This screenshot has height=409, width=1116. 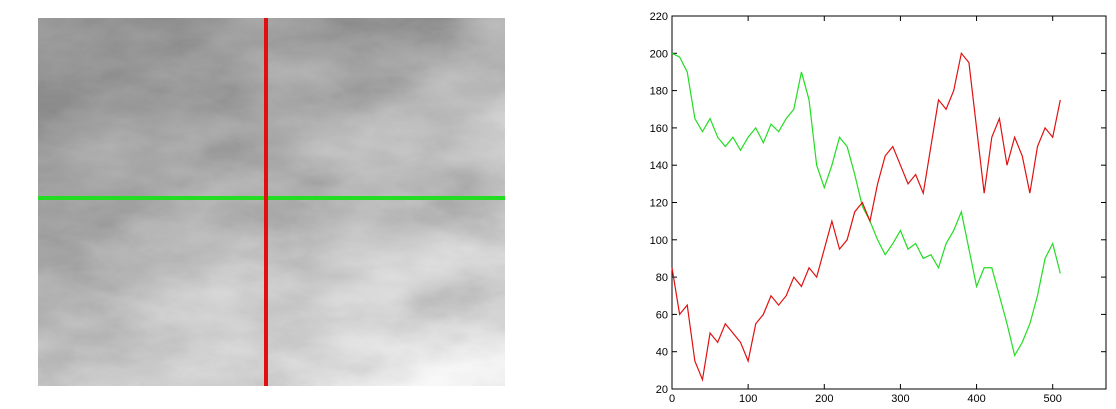 I want to click on x-tick-label: 300, so click(x=900, y=398).